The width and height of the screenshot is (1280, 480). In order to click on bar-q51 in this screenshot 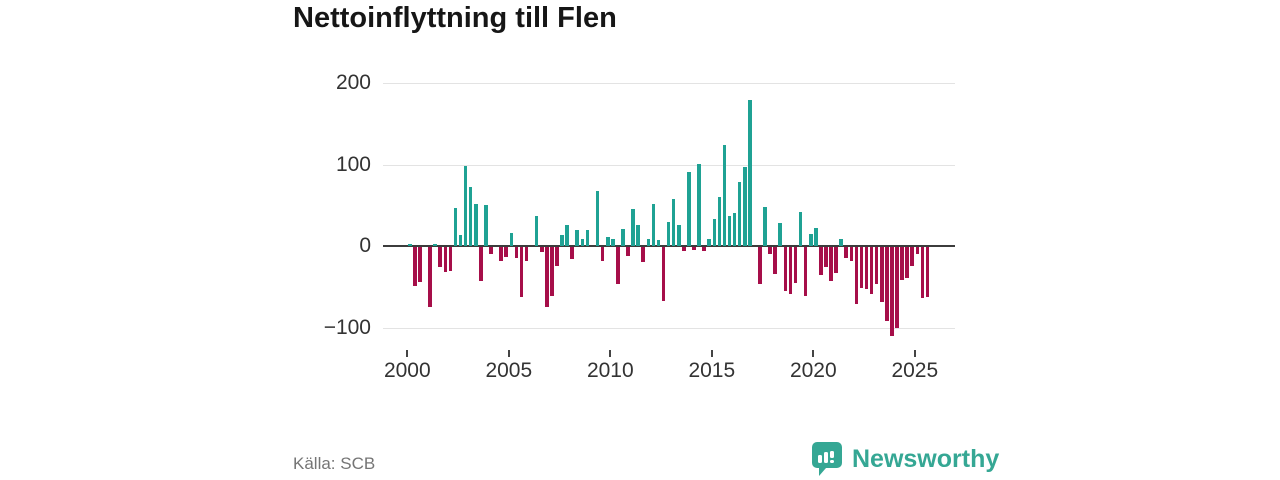, I will do `click(668, 233)`.